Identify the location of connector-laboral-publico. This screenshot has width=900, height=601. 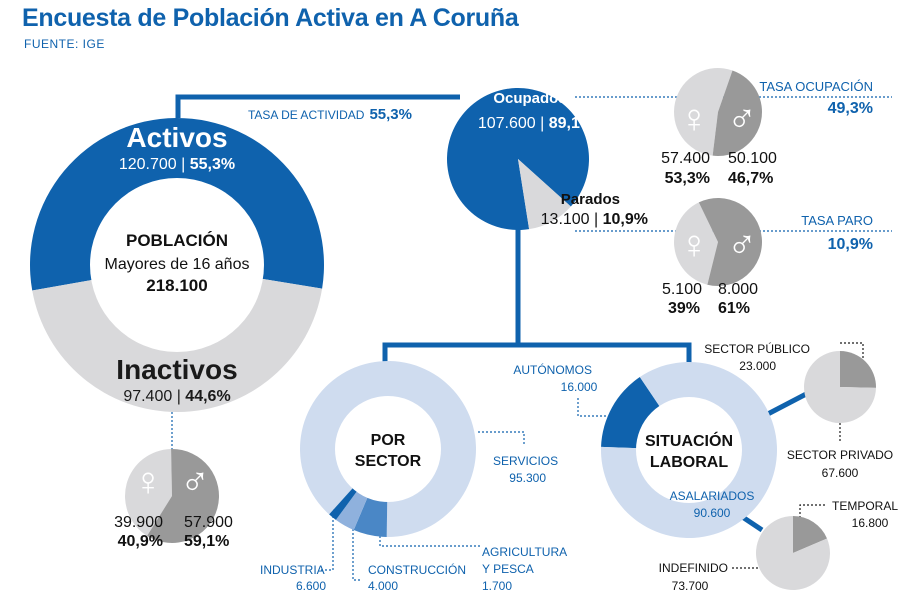
(787, 404).